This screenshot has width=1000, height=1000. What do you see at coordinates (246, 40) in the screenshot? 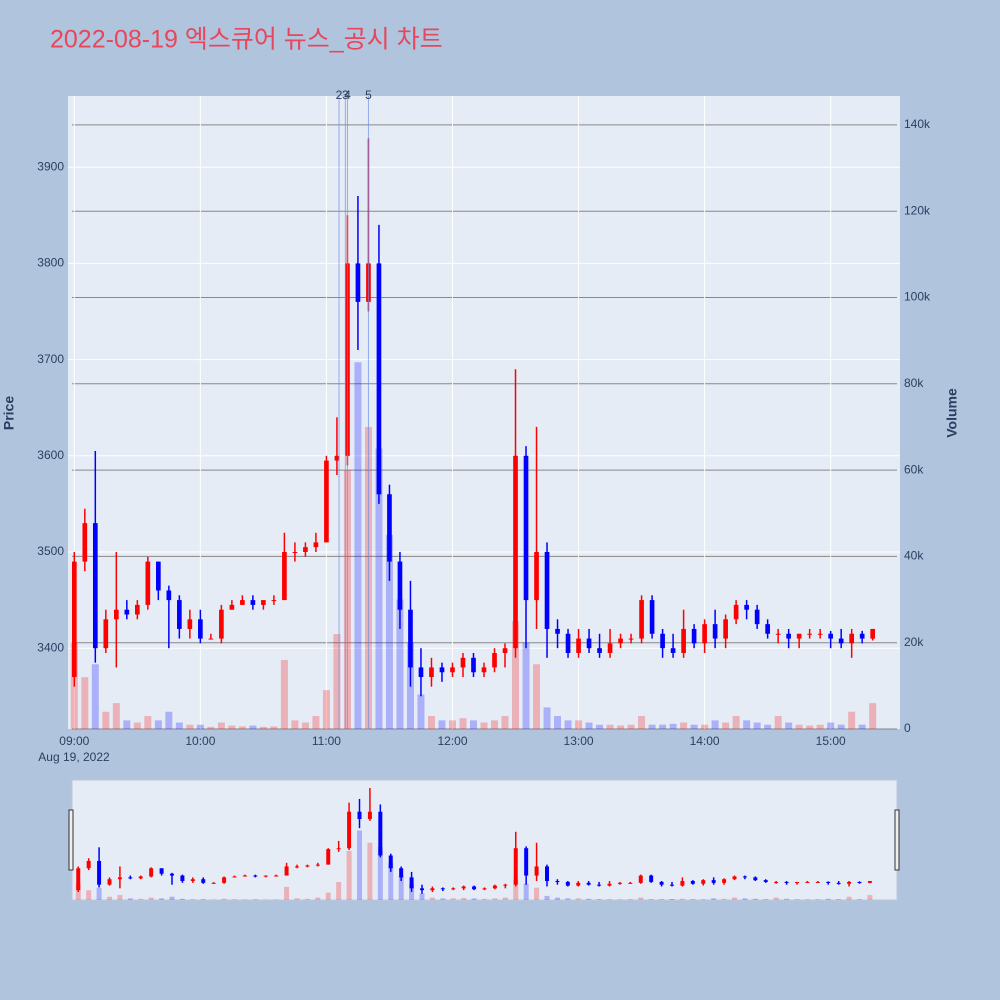
I see `chart-title: 2022-08-19 엑스큐어 뉴스_공시 차트` at bounding box center [246, 40].